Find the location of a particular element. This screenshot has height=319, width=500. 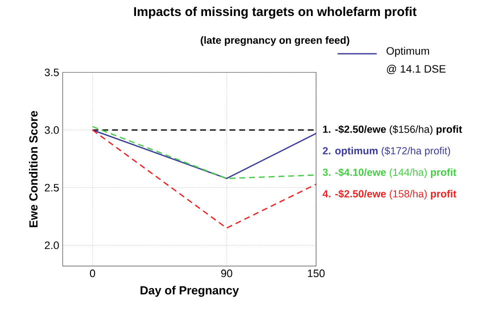

y-tick-label: 3.0 is located at coordinates (51, 130).